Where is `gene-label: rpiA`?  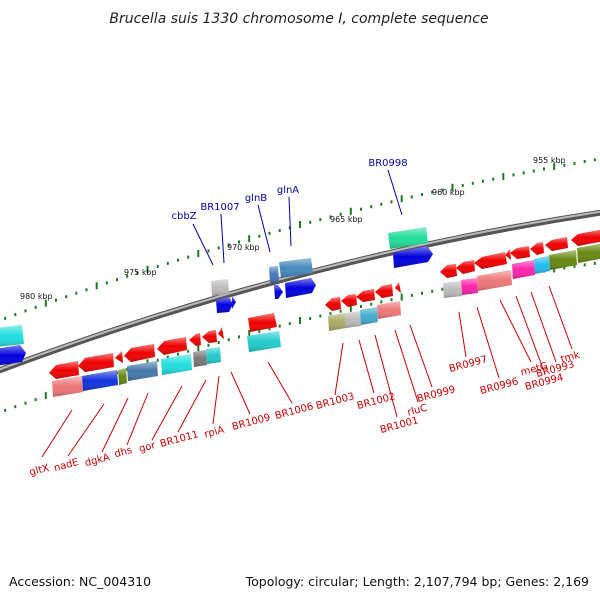
gene-label: rpiA is located at coordinates (214, 433).